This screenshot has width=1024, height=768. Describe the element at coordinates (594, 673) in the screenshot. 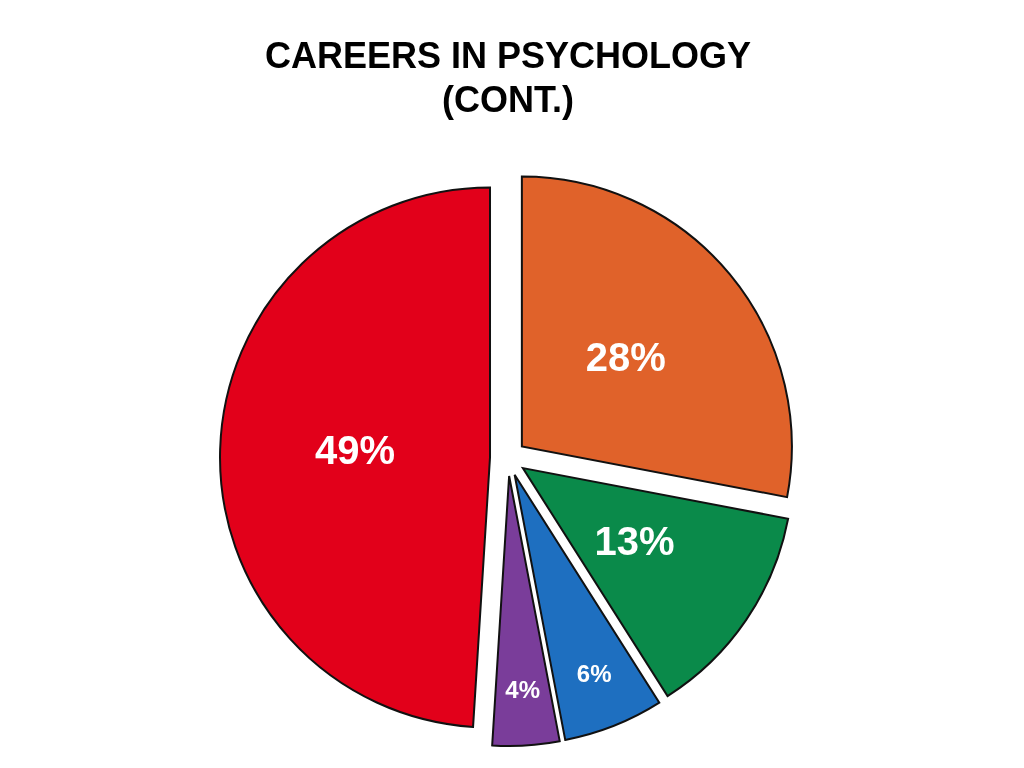

I see `data-label: 6%` at that location.